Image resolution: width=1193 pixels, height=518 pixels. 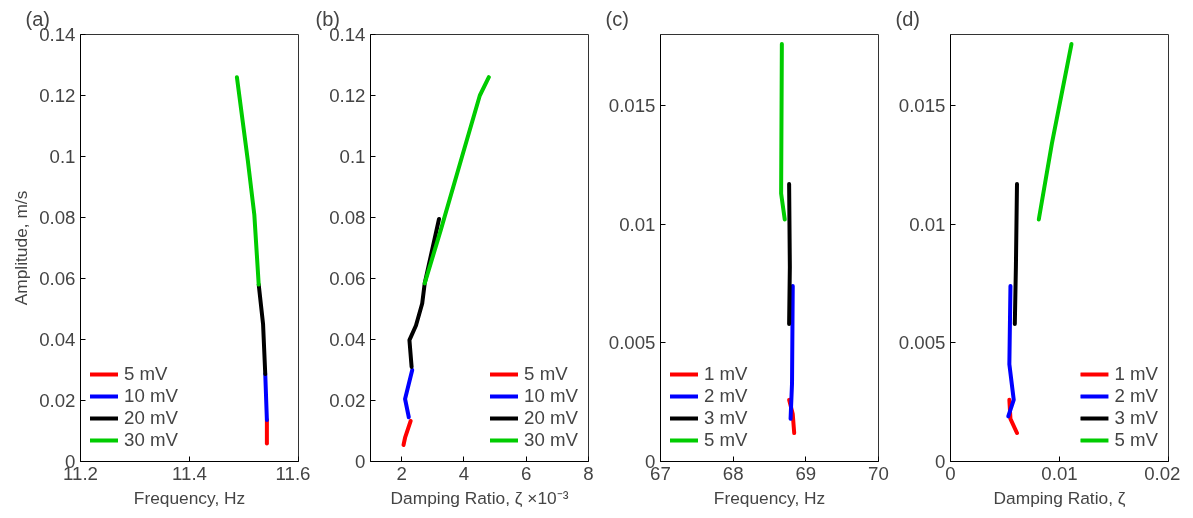 What do you see at coordinates (21, 248) in the screenshot?
I see `y-axis-title: Amplitude, m/s` at bounding box center [21, 248].